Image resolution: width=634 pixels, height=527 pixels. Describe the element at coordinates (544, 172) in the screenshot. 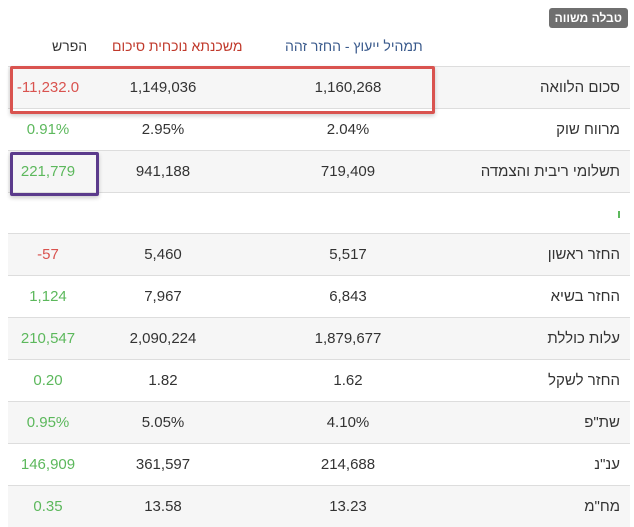

I see `row-label: תשלומי ריבית והצמדה` at that location.